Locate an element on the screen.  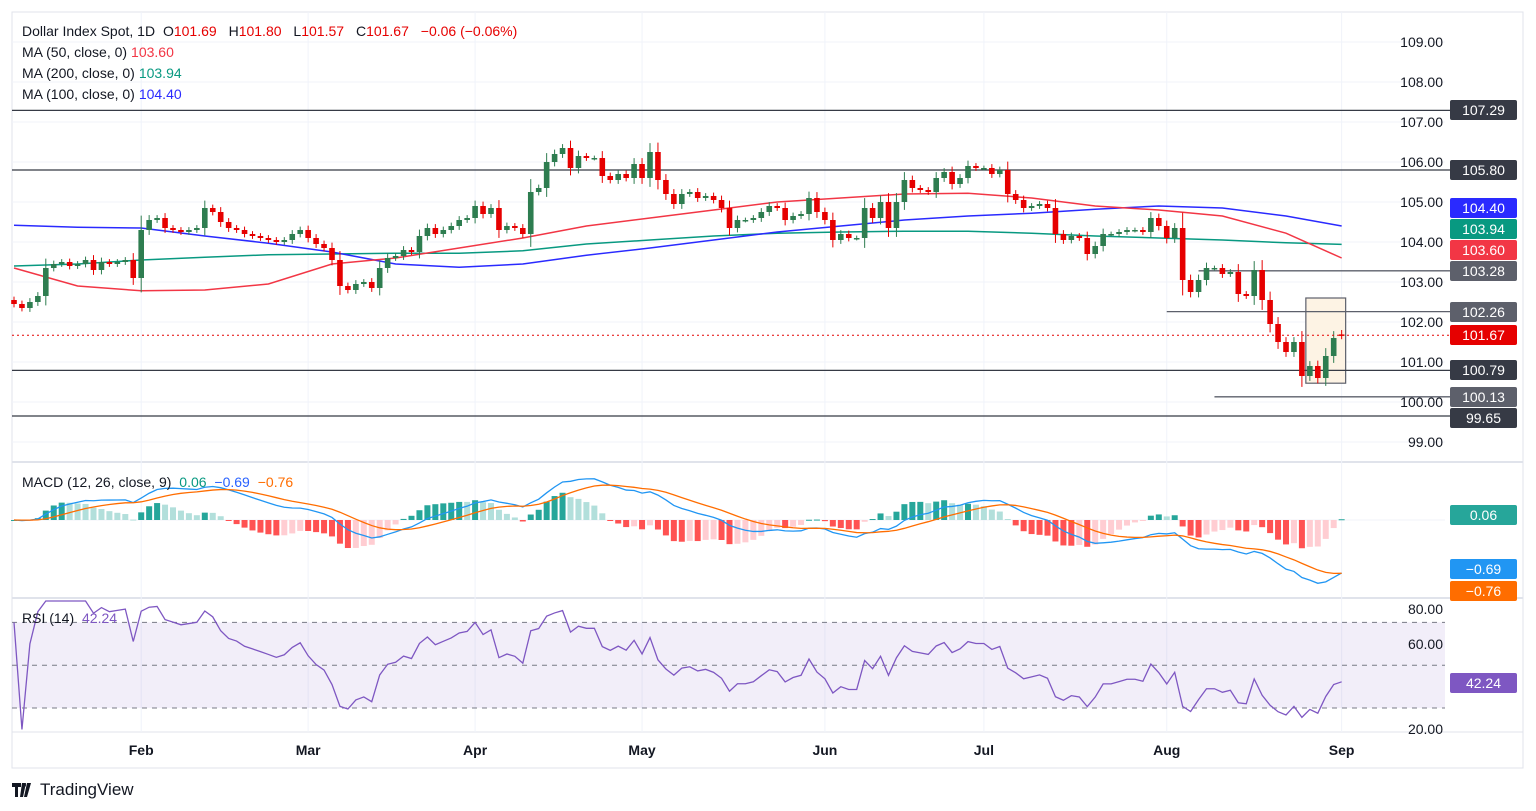
ma100-legend: MA (100, close, 0) 104.40 is located at coordinates (104, 94).